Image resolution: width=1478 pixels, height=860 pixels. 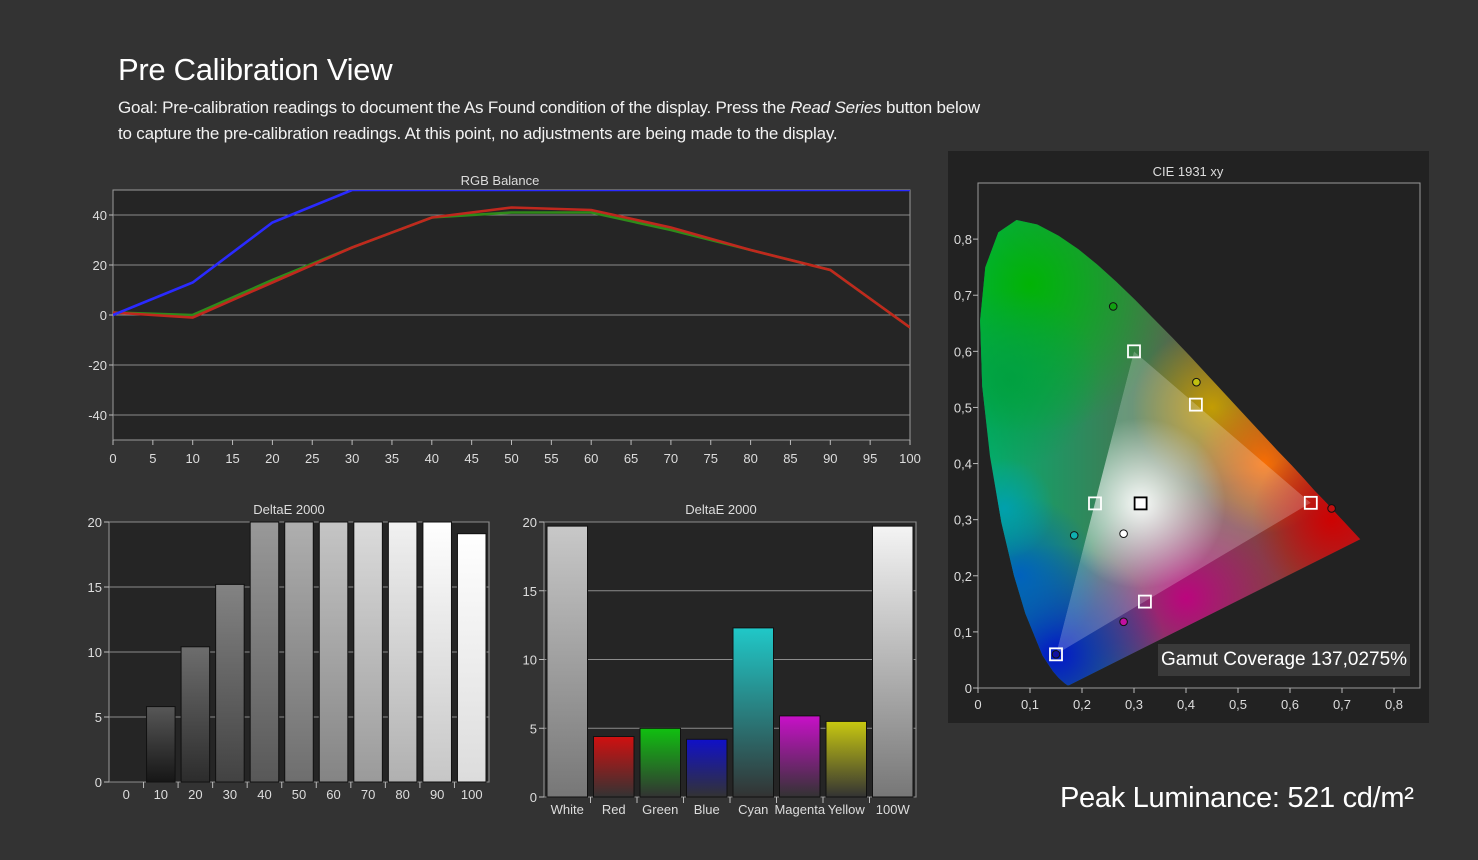 What do you see at coordinates (968, 688) in the screenshot?
I see `cie-y-tick-label: 0` at bounding box center [968, 688].